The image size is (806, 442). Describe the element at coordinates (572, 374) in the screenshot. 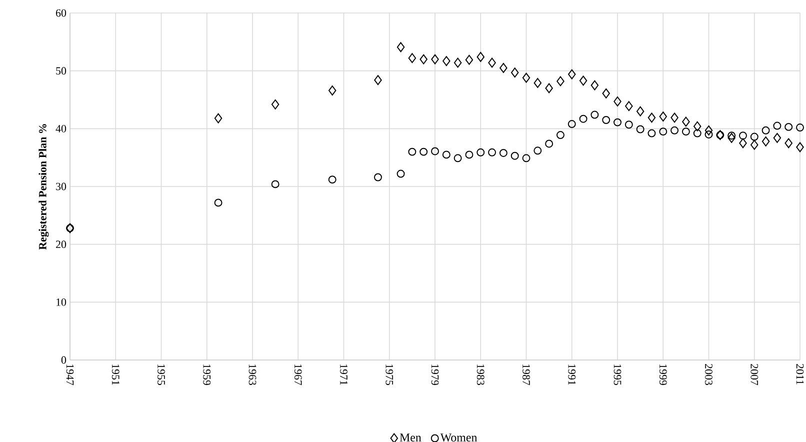

I see `x-tick-label: 1991` at that location.